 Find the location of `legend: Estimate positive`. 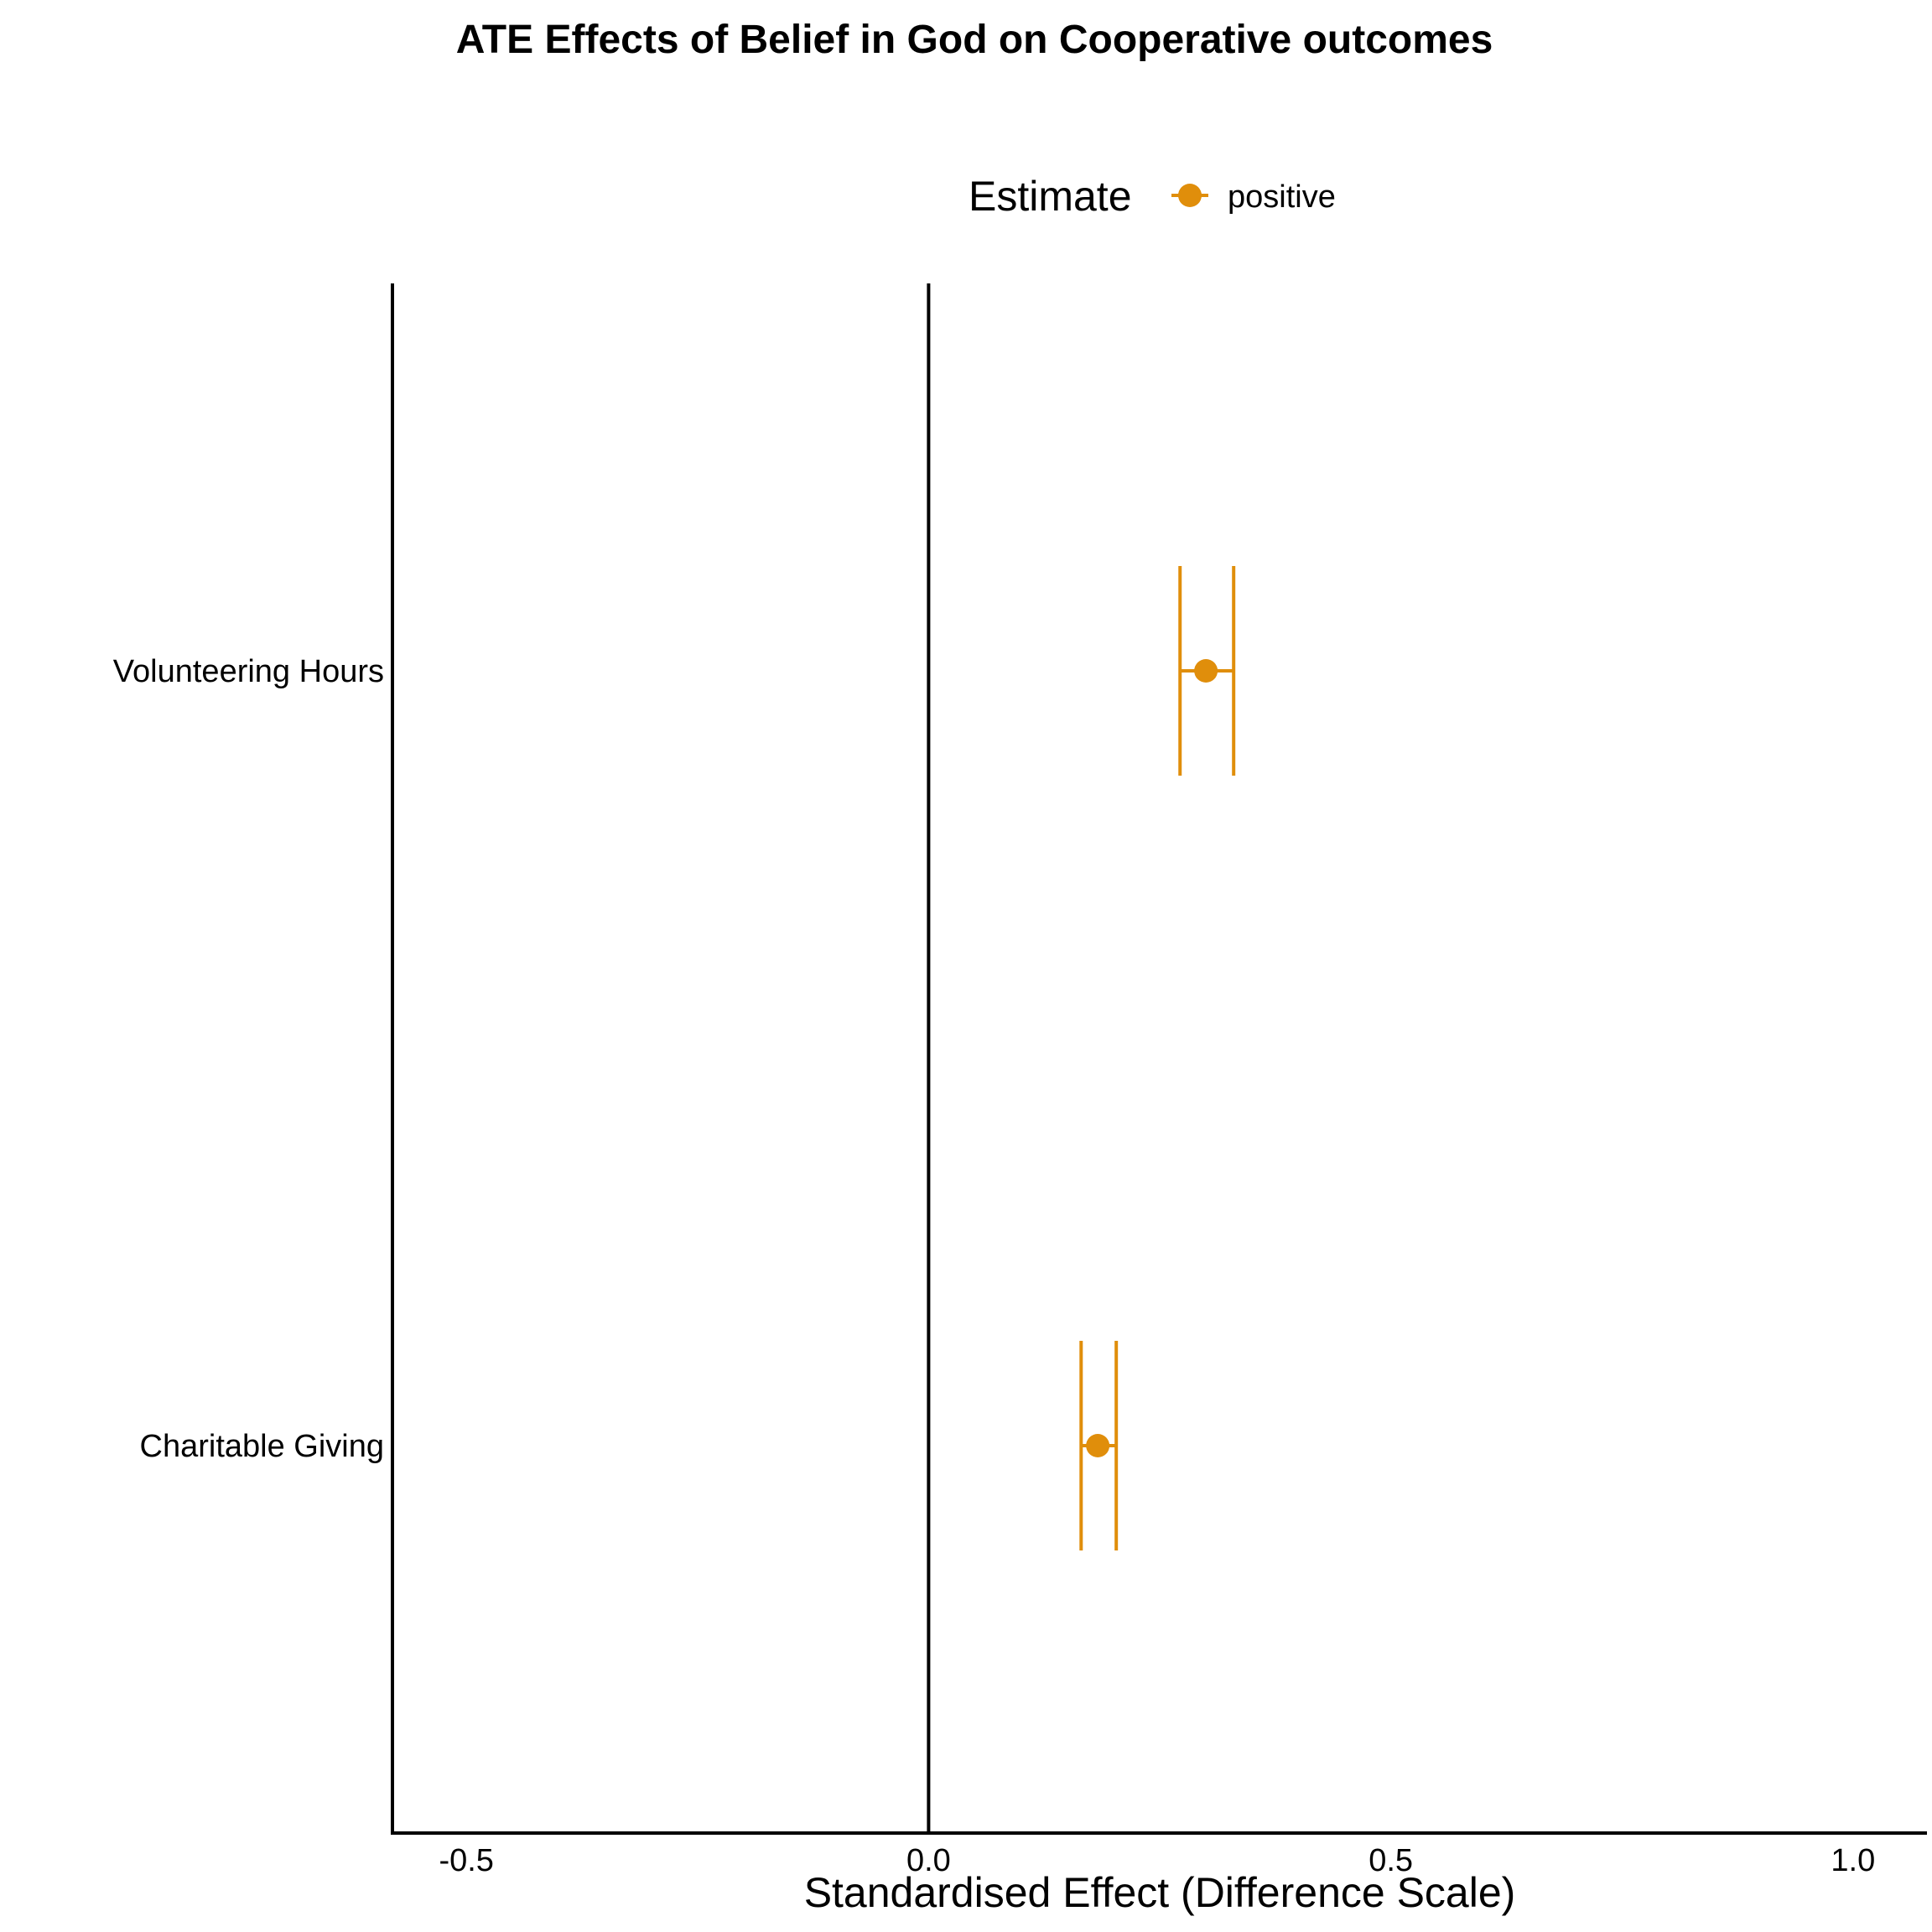

legend: Estimate positive is located at coordinates (1152, 196).